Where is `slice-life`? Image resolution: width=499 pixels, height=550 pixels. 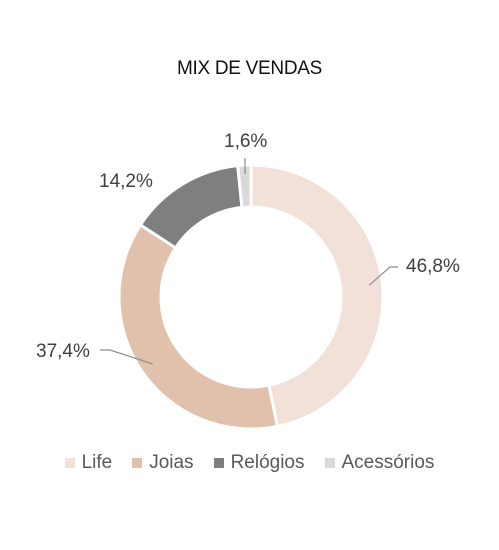 slice-life is located at coordinates (317, 296).